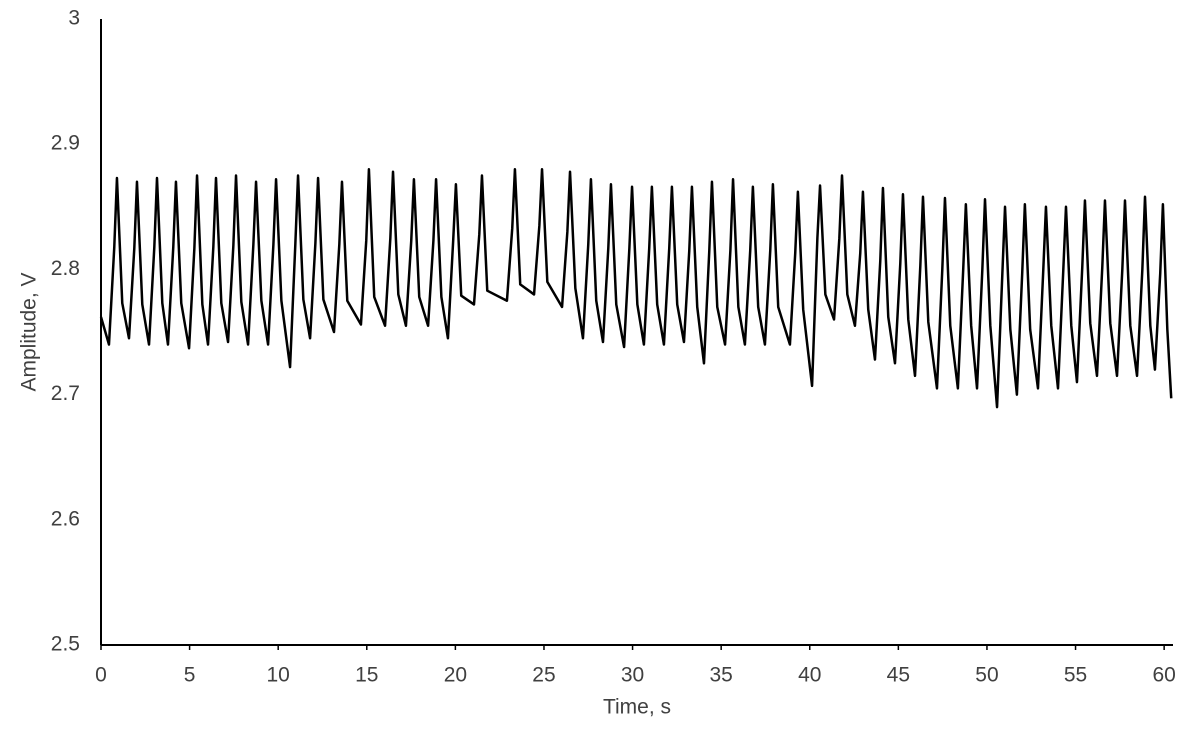 This screenshot has width=1200, height=734. What do you see at coordinates (74, 18) in the screenshot?
I see `y-tick-label: 3` at bounding box center [74, 18].